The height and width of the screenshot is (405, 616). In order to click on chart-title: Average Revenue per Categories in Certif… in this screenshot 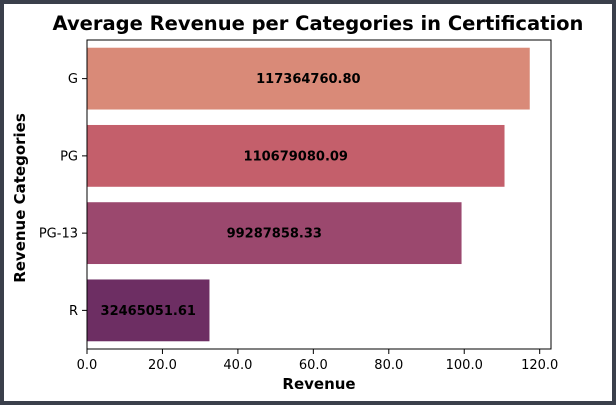, I will do `click(318, 23)`.